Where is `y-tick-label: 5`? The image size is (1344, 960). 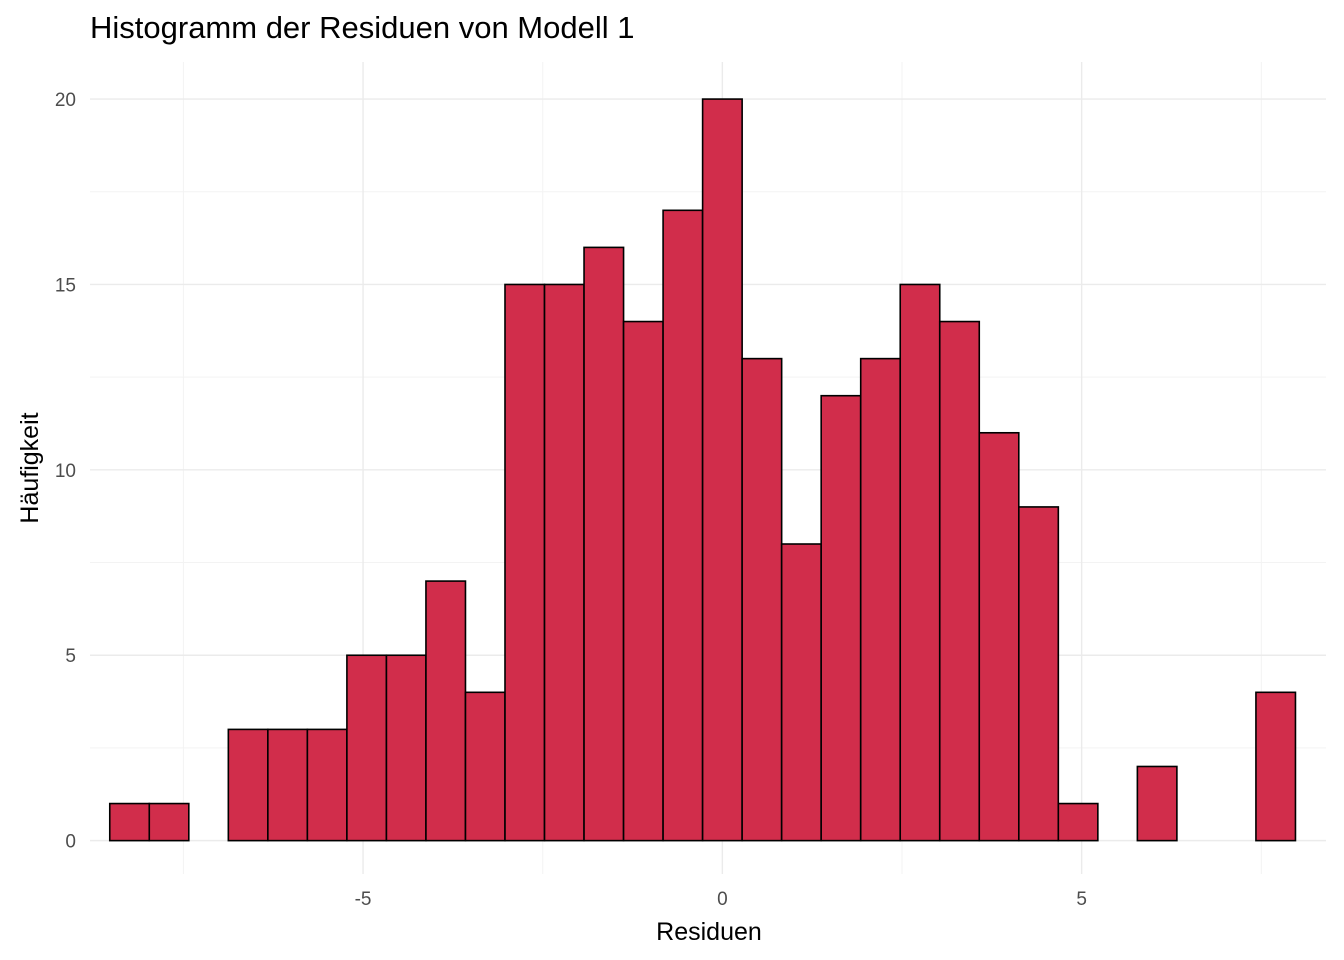
y-tick-label: 5 is located at coordinates (70, 656).